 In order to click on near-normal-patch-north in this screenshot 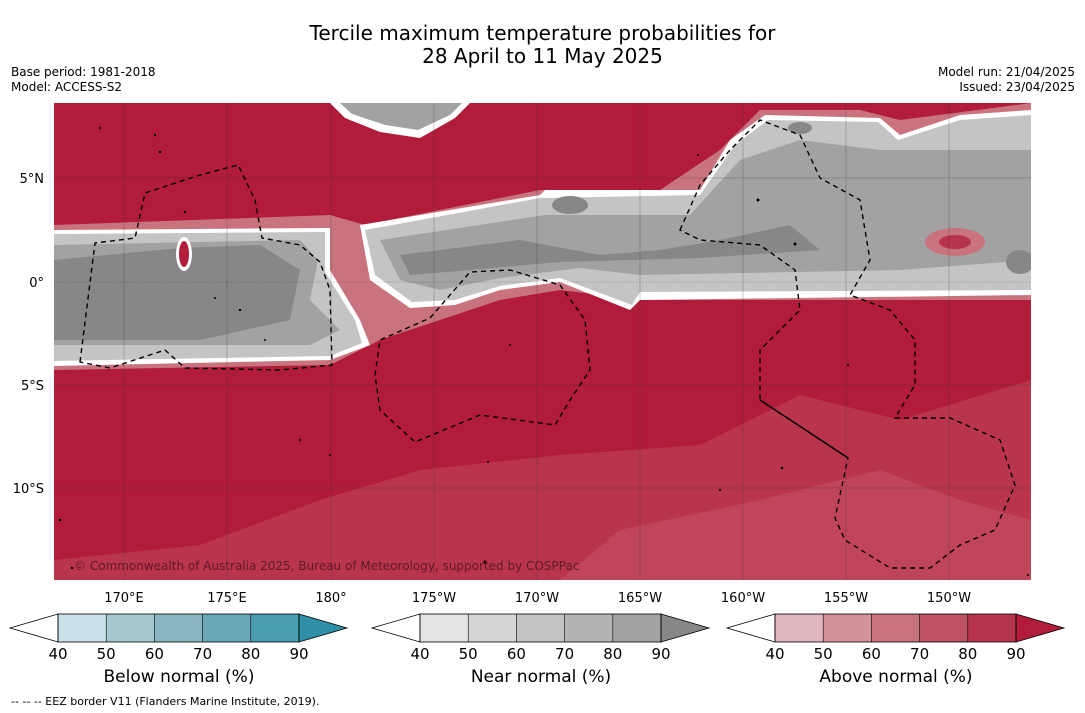, I will do `click(401, 116)`.